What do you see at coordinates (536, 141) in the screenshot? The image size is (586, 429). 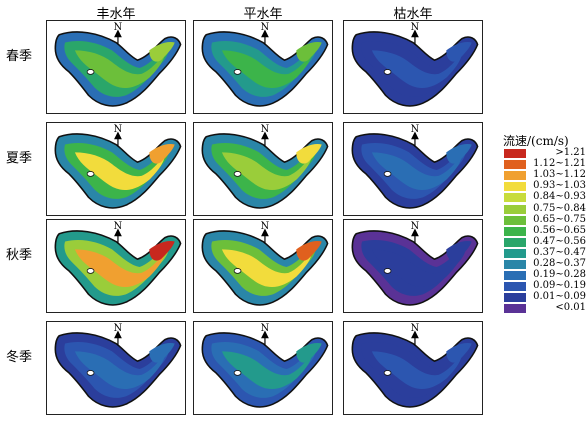 I see `legend-title: 流速/(cm/s)` at bounding box center [536, 141].